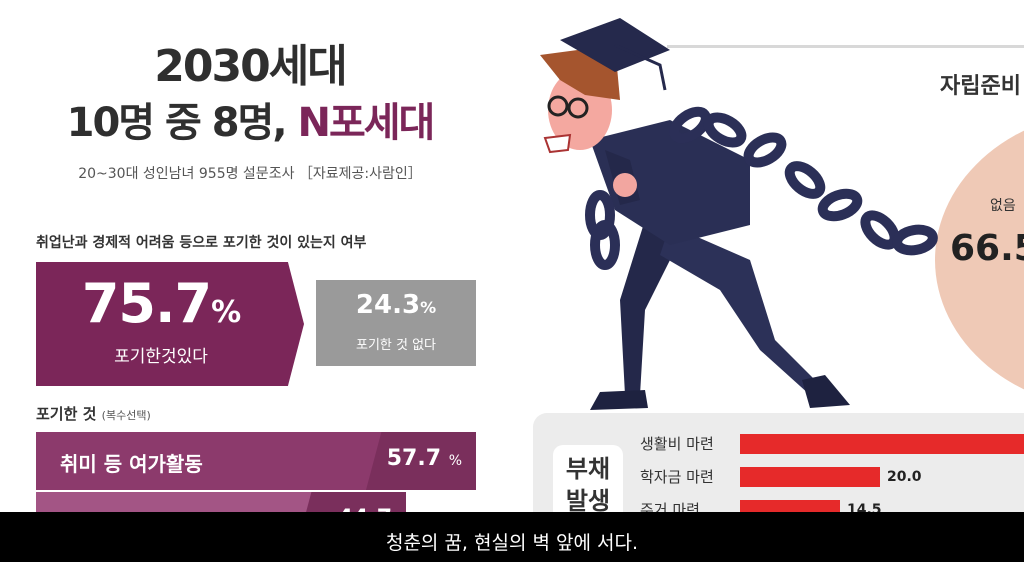 Image resolution: width=1024 pixels, height=562 pixels. I want to click on debt-row-label: 생활비 마련, so click(677, 444).